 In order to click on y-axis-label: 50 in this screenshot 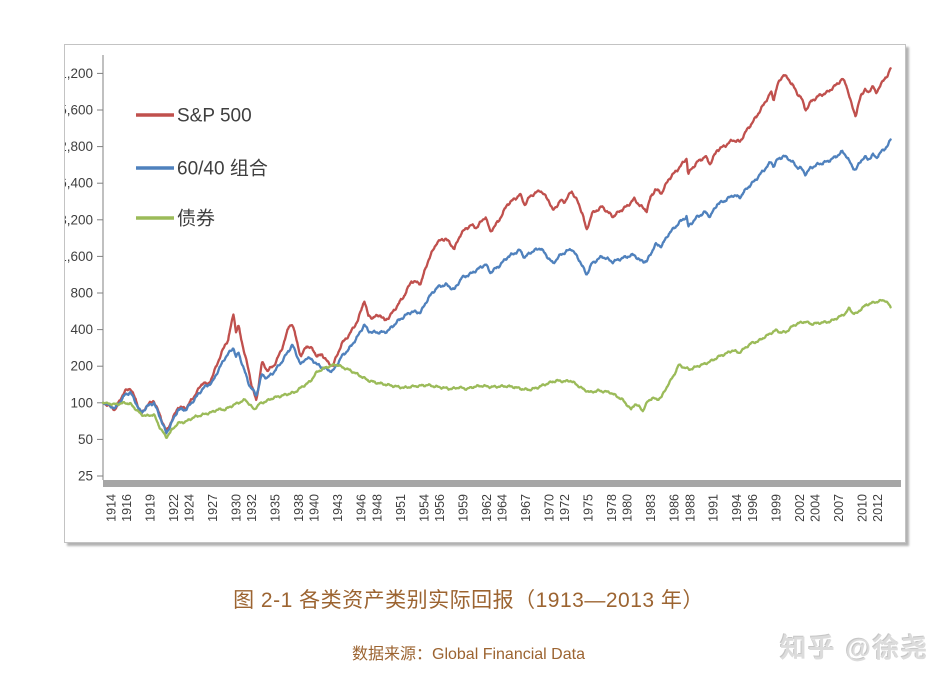, I will do `click(85, 439)`.